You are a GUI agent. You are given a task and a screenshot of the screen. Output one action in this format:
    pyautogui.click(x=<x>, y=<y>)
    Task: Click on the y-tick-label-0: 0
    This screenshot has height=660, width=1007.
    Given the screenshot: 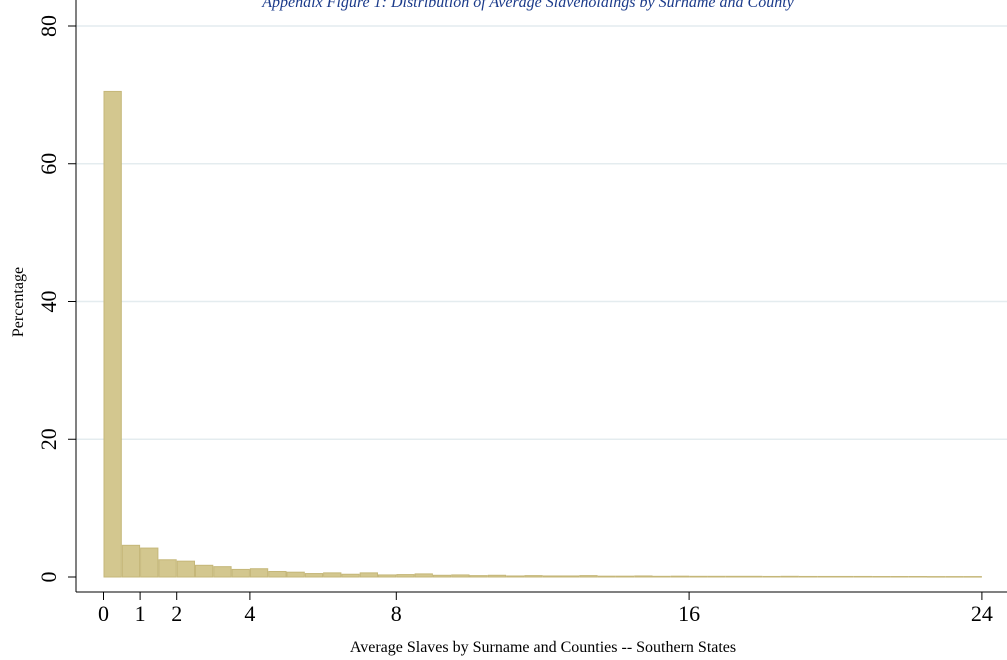 What is the action you would take?
    pyautogui.click(x=48, y=577)
    